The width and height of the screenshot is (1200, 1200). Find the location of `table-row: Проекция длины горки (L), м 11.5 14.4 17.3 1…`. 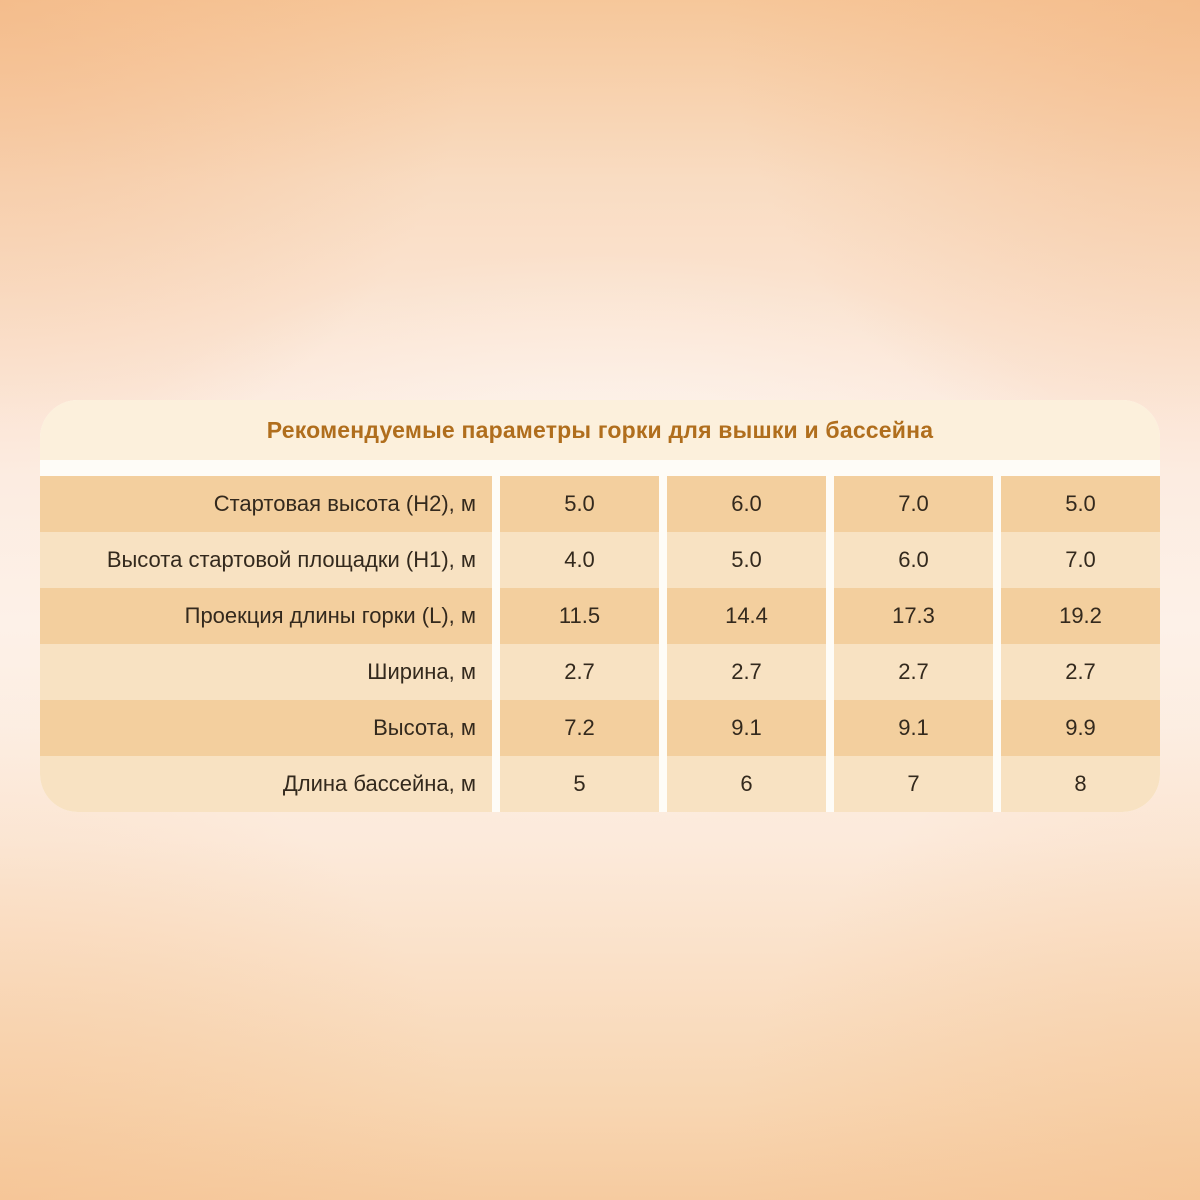

table-row: Проекция длины горки (L), м 11.5 14.4 17.3 1… is located at coordinates (600, 616).